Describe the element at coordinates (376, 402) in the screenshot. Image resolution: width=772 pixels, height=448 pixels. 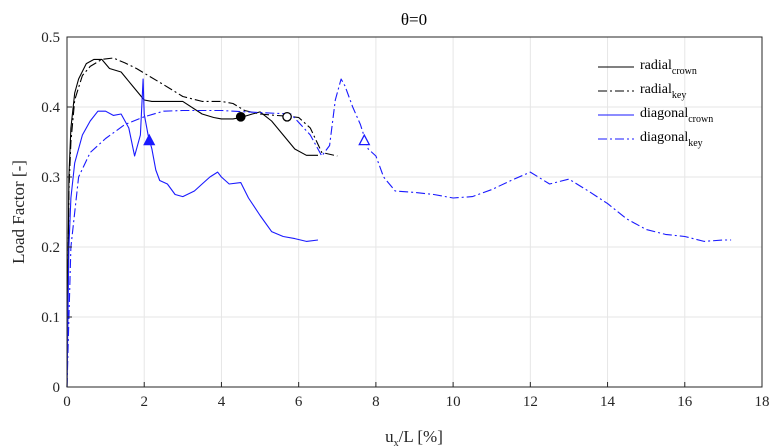
I see `x-tick-label: 8` at that location.